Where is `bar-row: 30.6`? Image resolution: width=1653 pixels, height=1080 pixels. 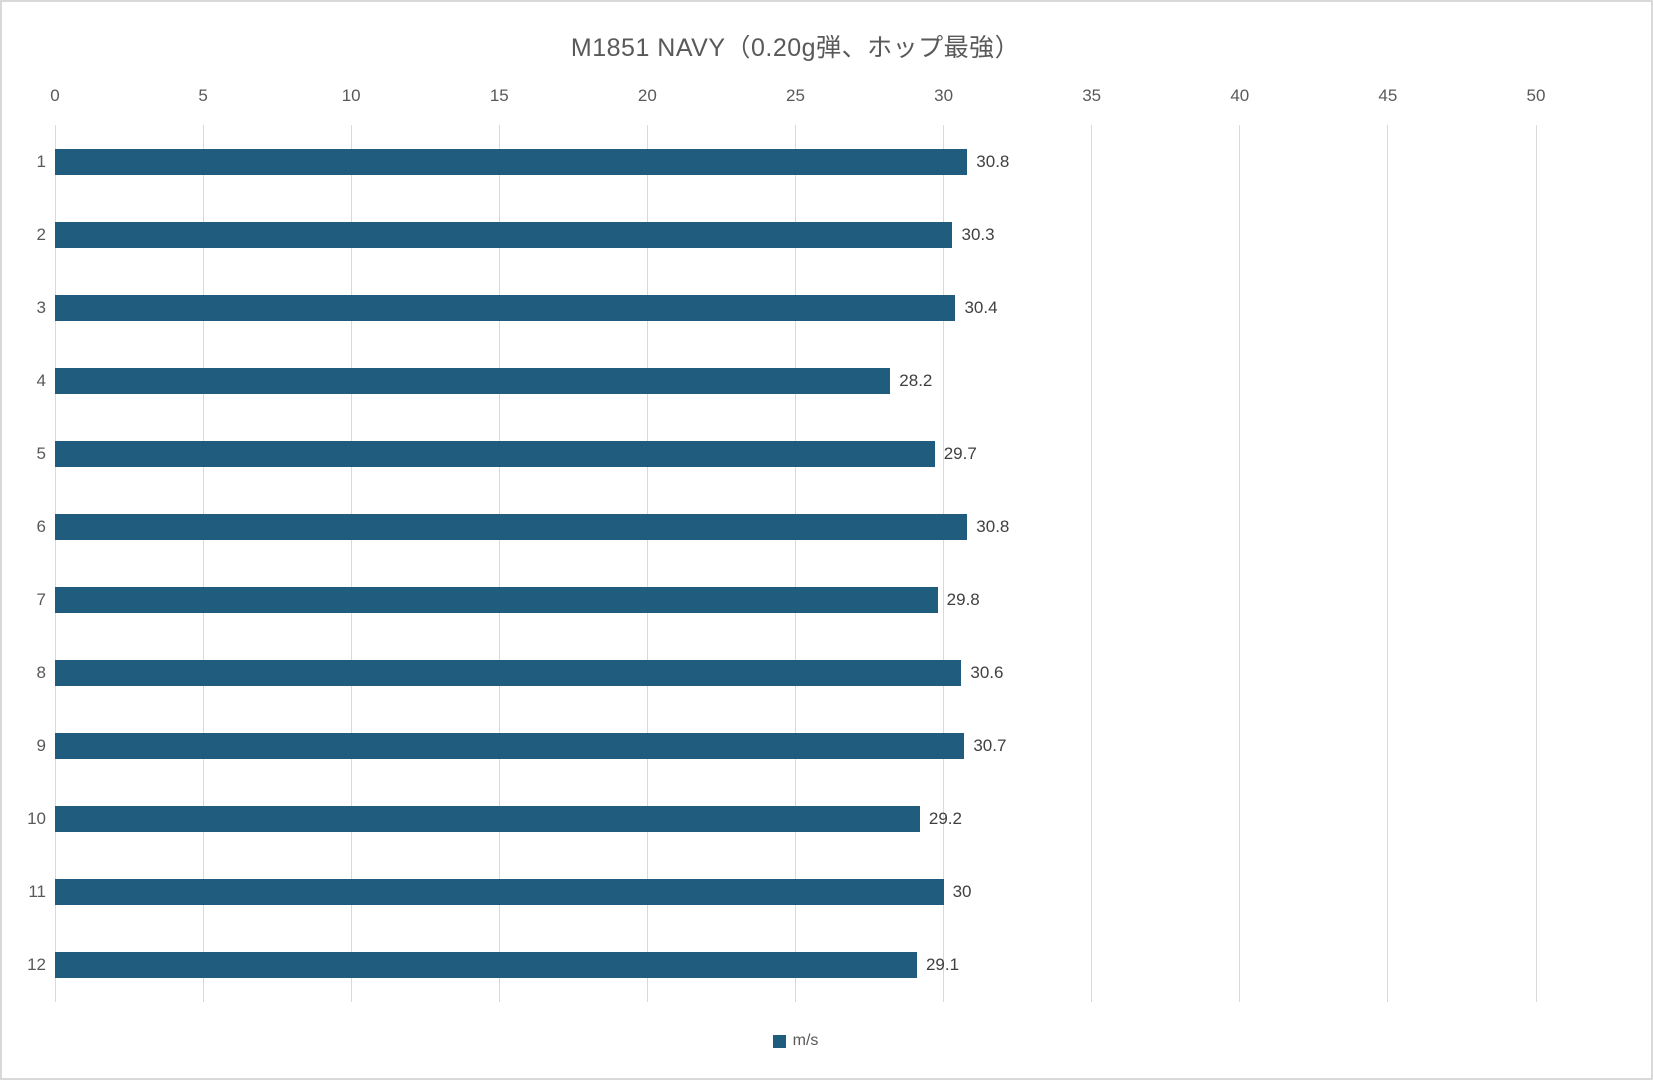 bar-row: 30.6 is located at coordinates (795, 673).